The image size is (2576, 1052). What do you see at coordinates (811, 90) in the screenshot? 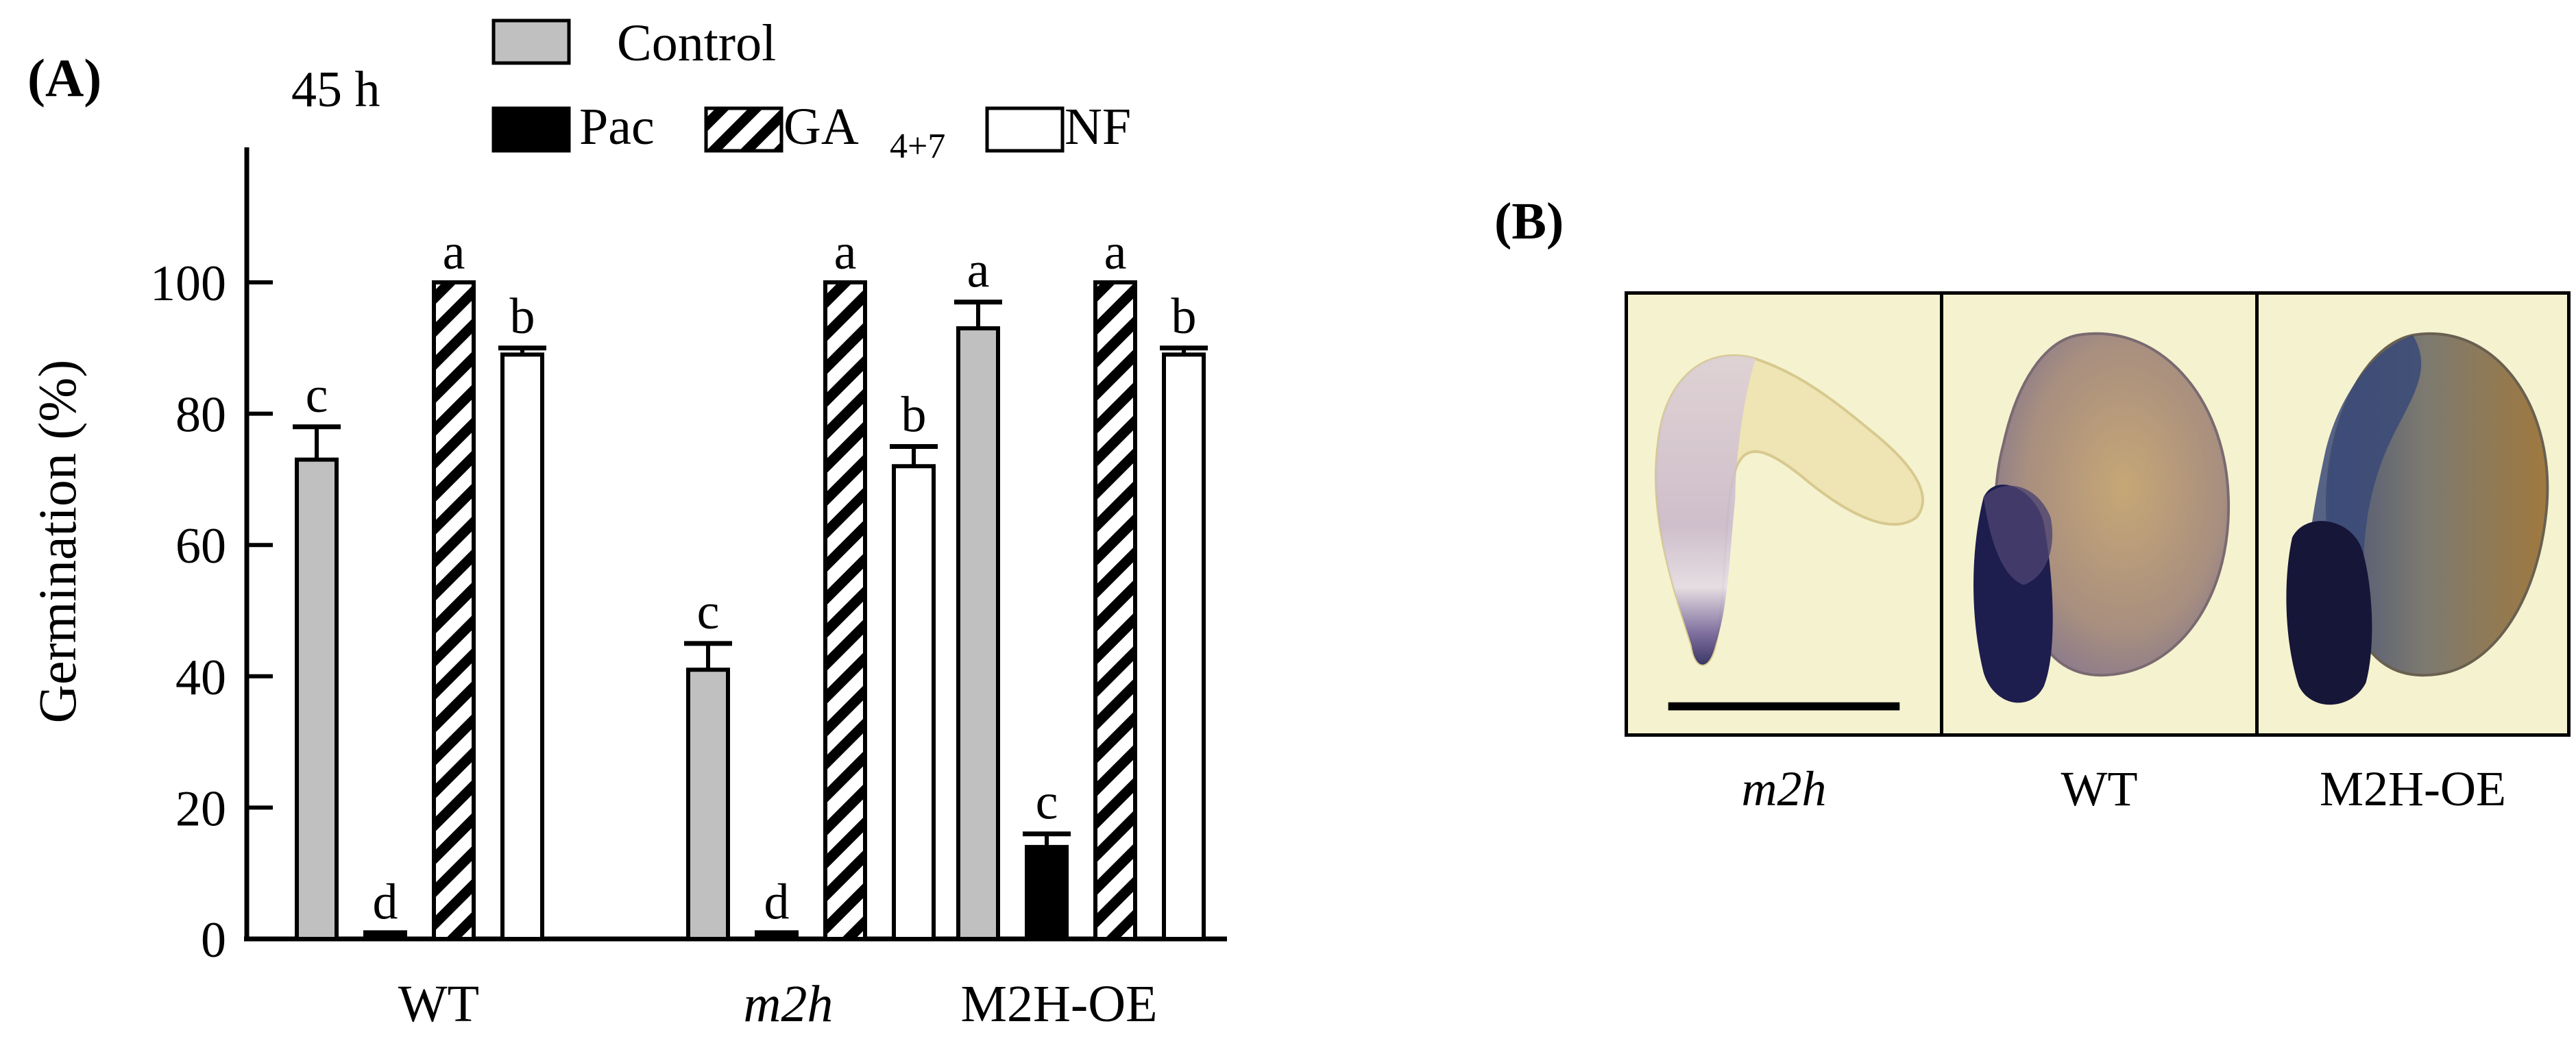
I see `legend: Control Pac GA 4+7 NF` at bounding box center [811, 90].